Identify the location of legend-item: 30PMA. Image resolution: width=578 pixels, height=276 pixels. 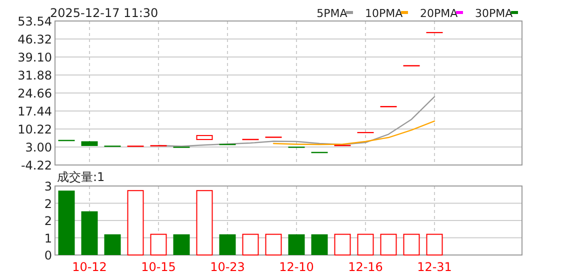
(496, 13).